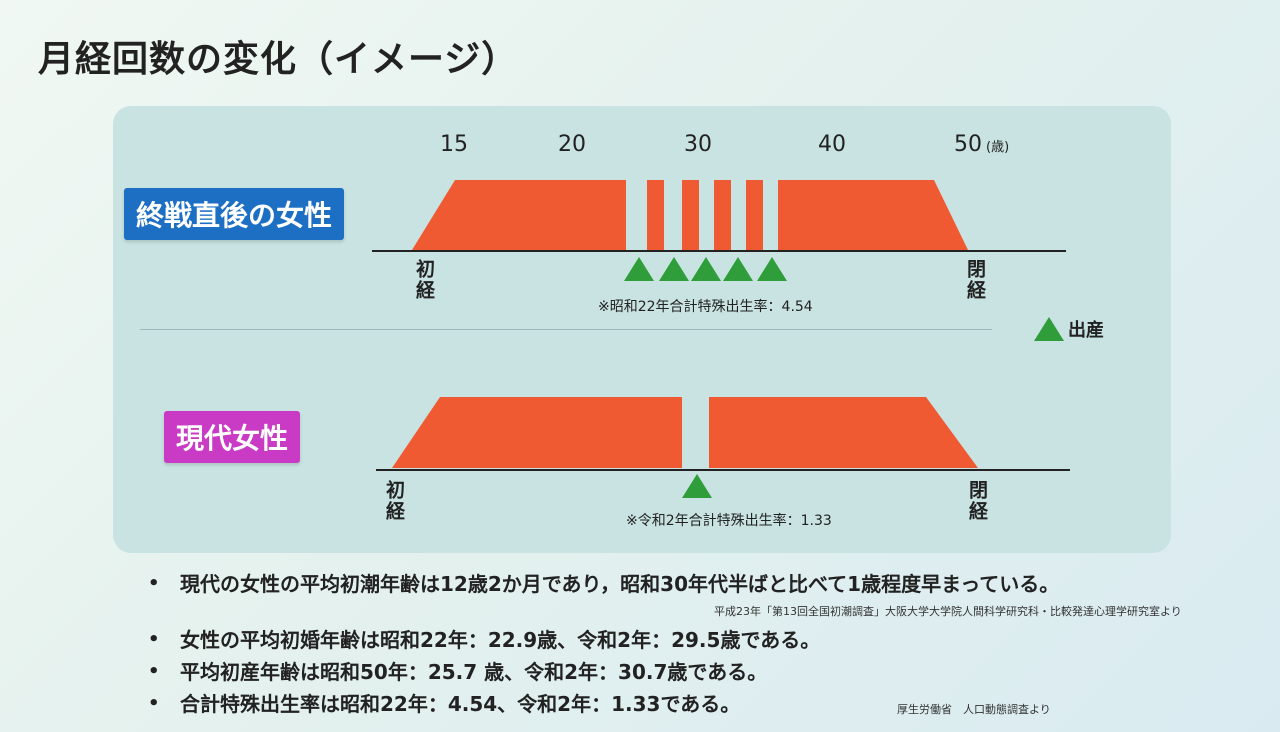  I want to click on age-tick-20: 20, so click(572, 144).